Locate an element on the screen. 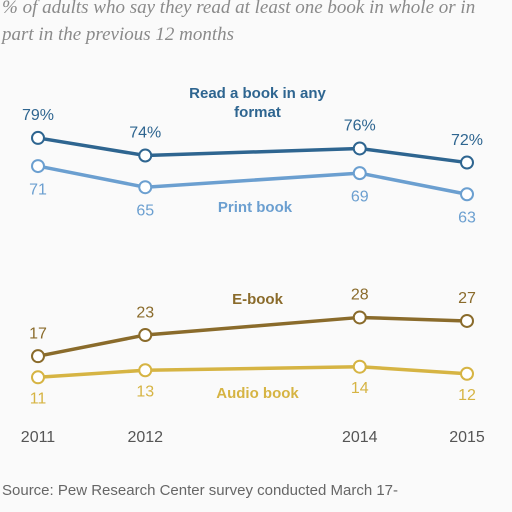 Image resolution: width=512 pixels, height=512 pixels. data-label: 23 is located at coordinates (145, 312).